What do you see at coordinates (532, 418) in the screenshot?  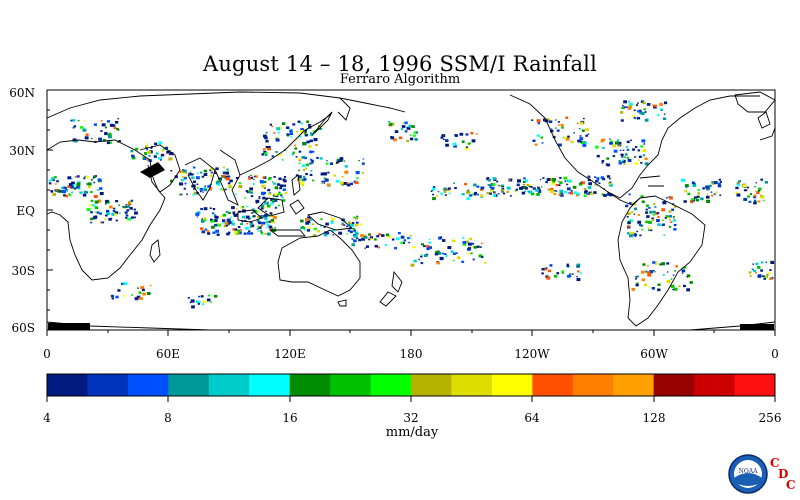 I see `legend-tick-label: 64` at bounding box center [532, 418].